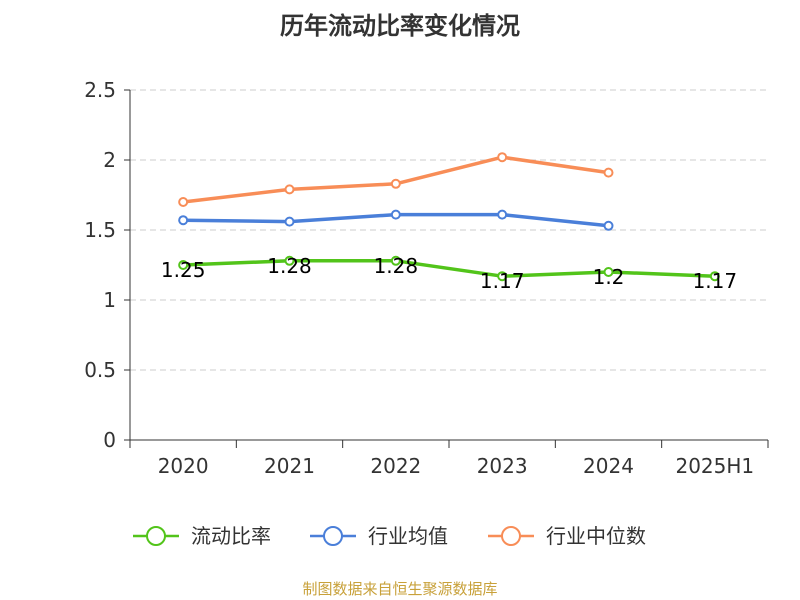 Image resolution: width=800 pixels, height=600 pixels. Describe the element at coordinates (400, 589) in the screenshot. I see `data-source-note: 制图数据来自恒生聚源数据库` at that location.